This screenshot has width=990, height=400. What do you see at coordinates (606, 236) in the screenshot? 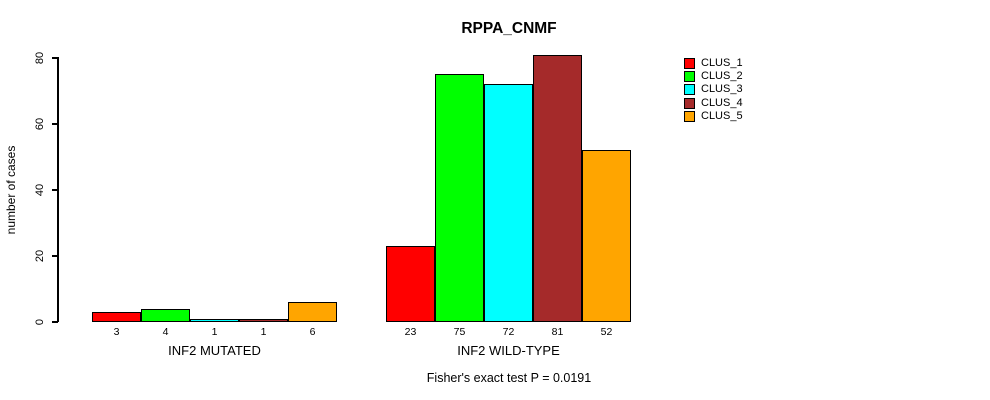
I see `bar-clus_5-wild-type` at bounding box center [606, 236].